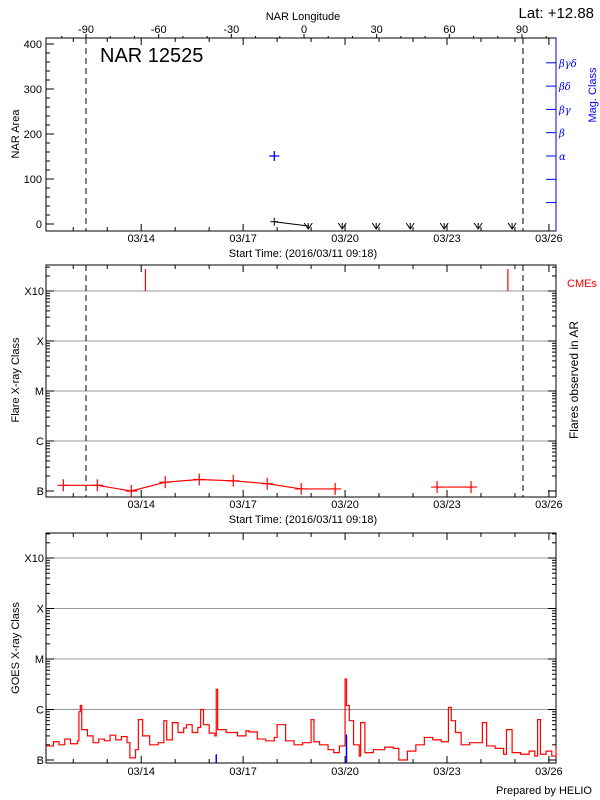 The width and height of the screenshot is (600, 800). I want to click on panel2-x-tick-label: 03/17, so click(243, 505).